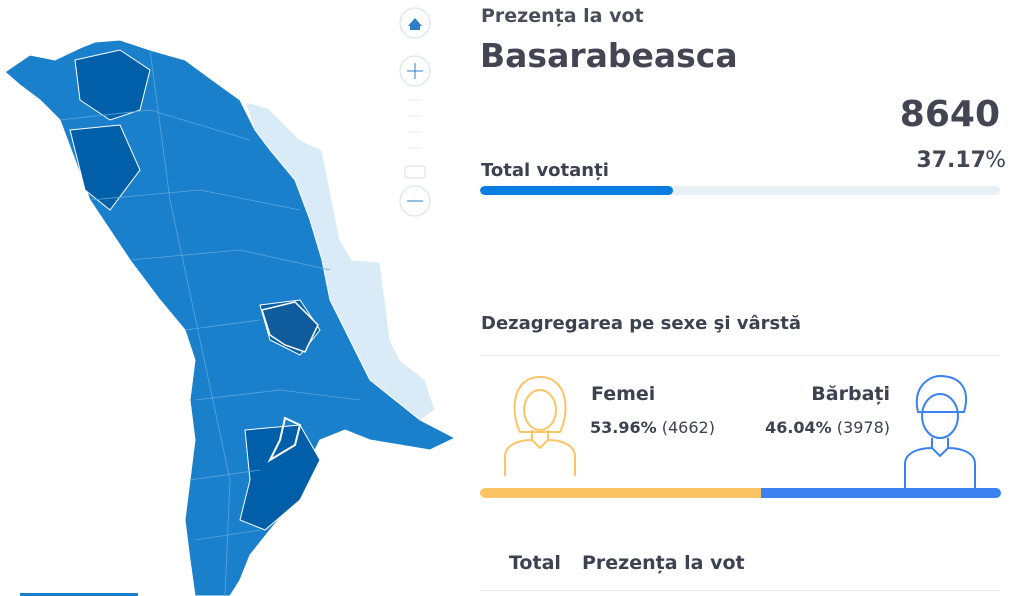 This screenshot has height=596, width=1024. I want to click on male-percent: 46.04%, so click(798, 427).